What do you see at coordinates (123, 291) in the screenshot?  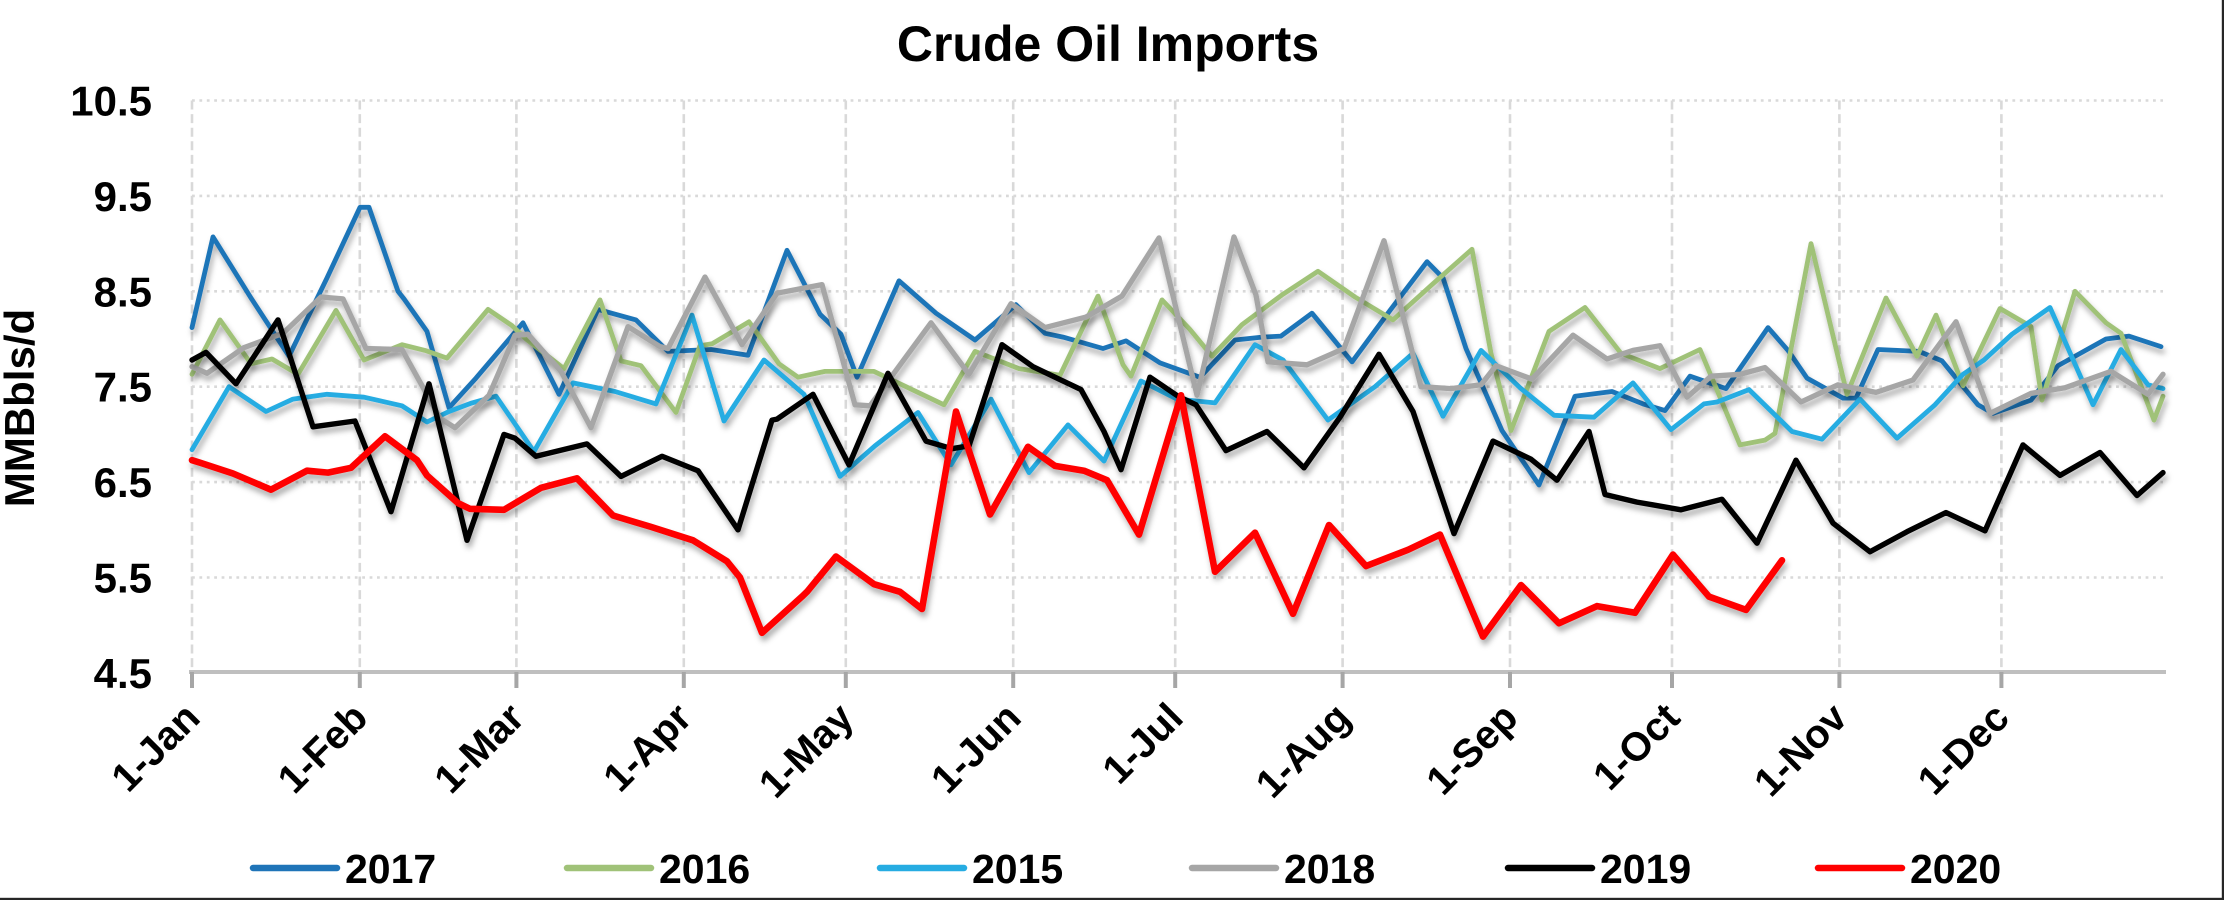 I see `svg-text: 8.5` at bounding box center [123, 291].